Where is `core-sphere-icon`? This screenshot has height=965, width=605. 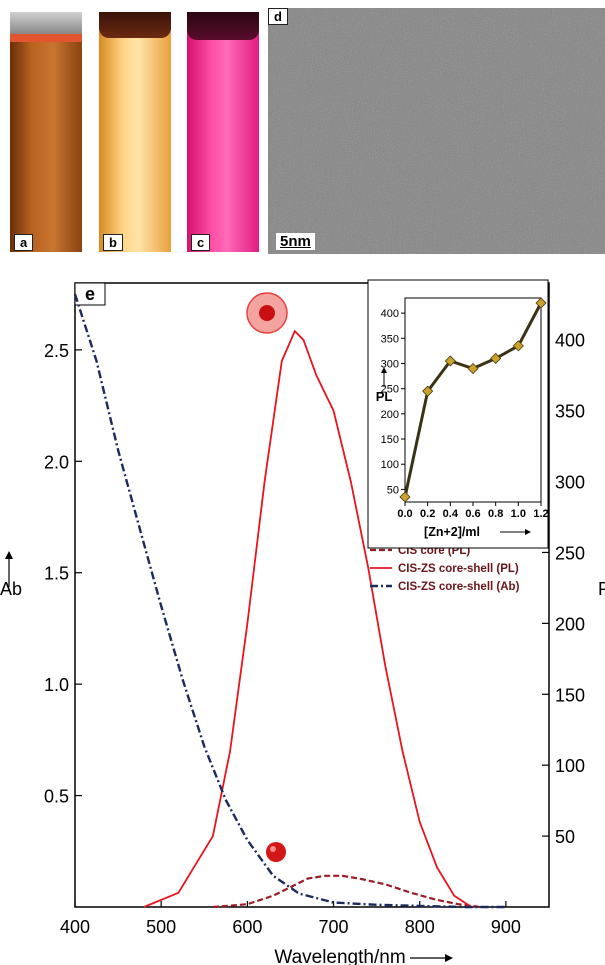
core-sphere-icon is located at coordinates (276, 852).